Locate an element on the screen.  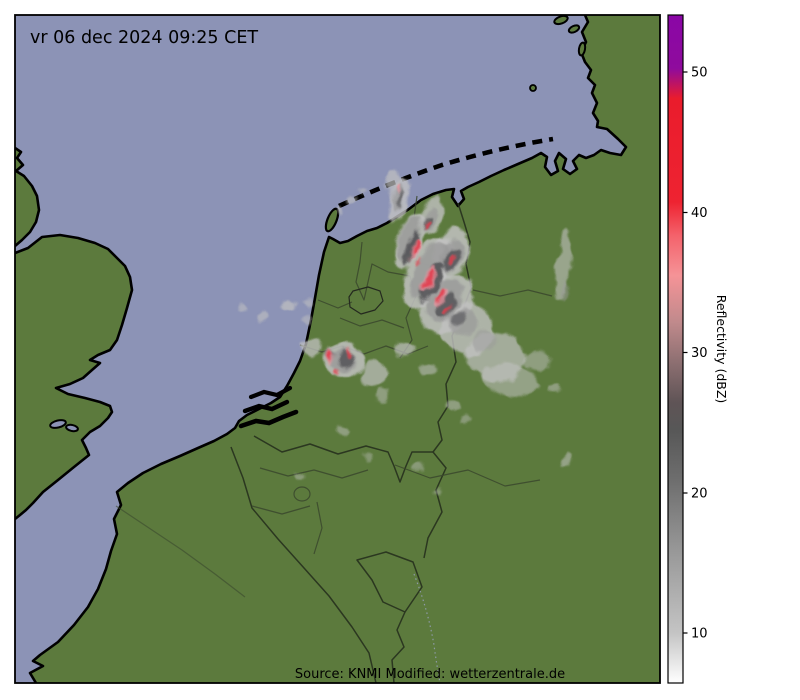
border-friesland is located at coordinates (383, 271).